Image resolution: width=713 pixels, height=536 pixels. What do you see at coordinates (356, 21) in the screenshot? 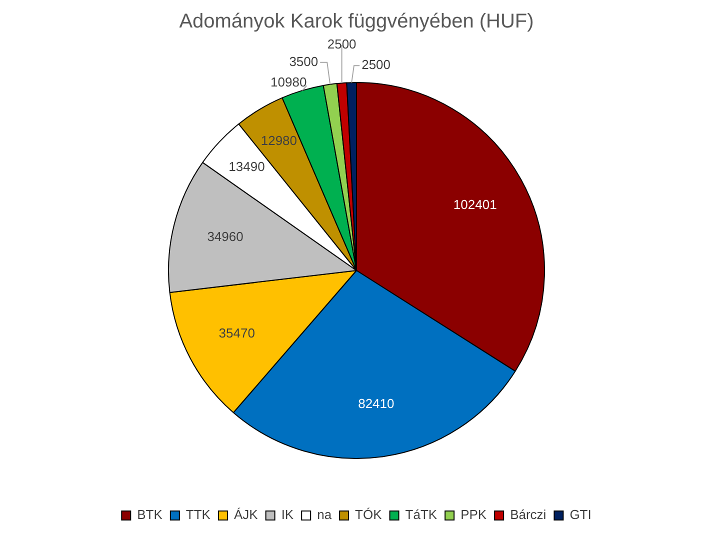
I see `chart-title: Adományok Karok függvényében (HUF)` at bounding box center [356, 21].